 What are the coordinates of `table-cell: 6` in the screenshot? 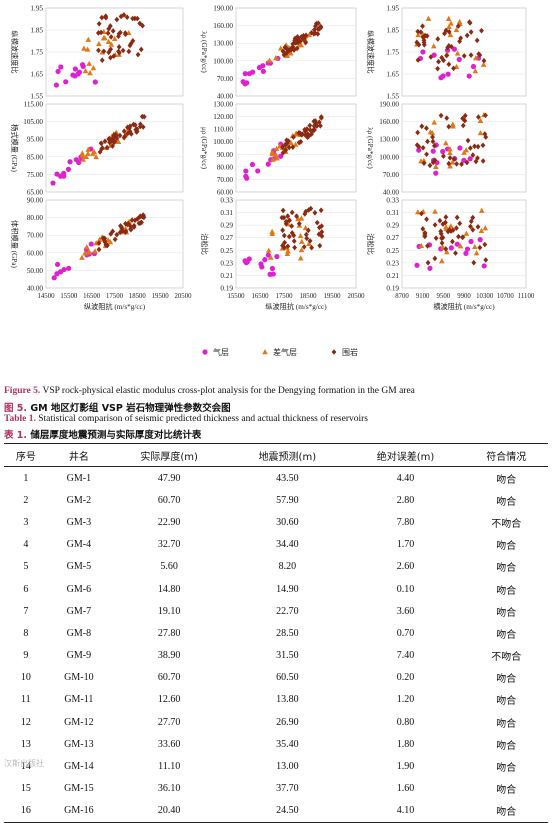 It's located at (26, 589).